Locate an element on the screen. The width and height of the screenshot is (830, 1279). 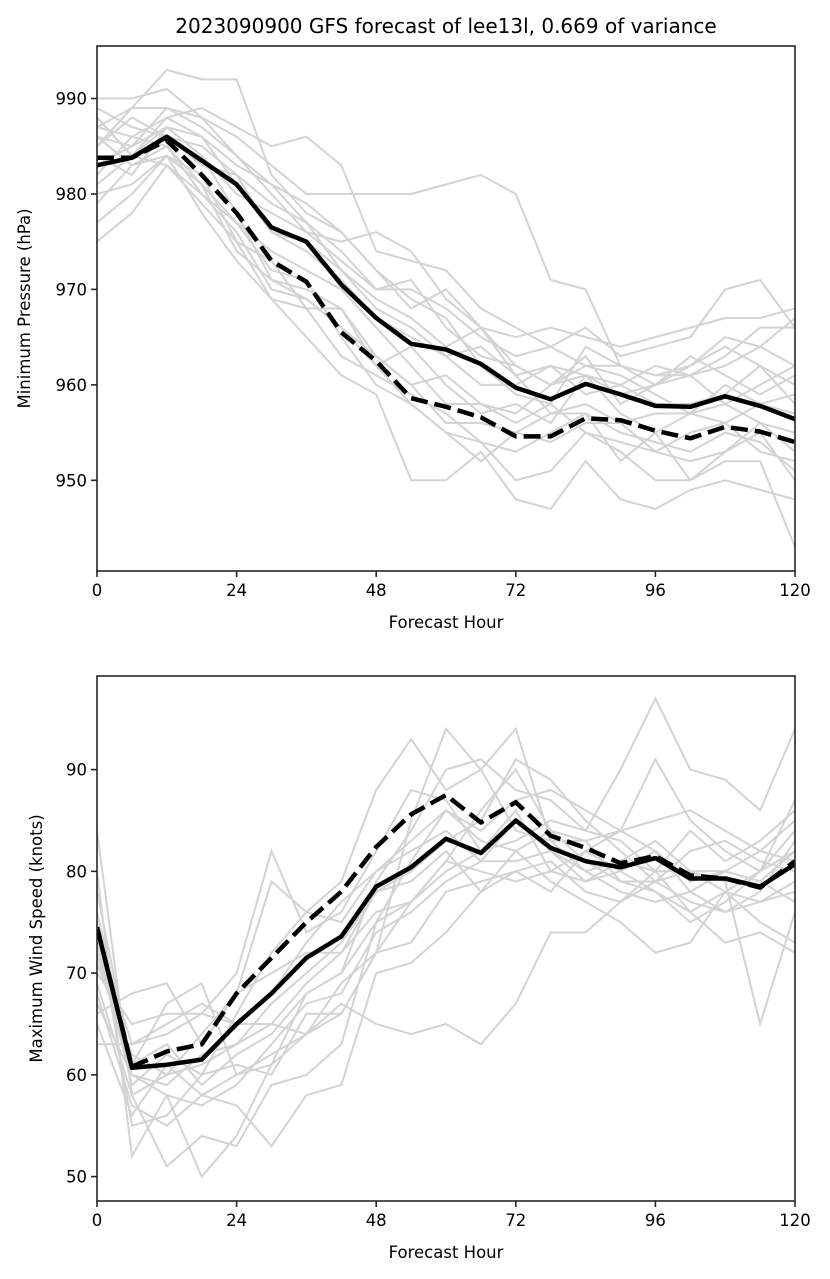
pressure-y-tick-label: 980 is located at coordinates (72, 194).